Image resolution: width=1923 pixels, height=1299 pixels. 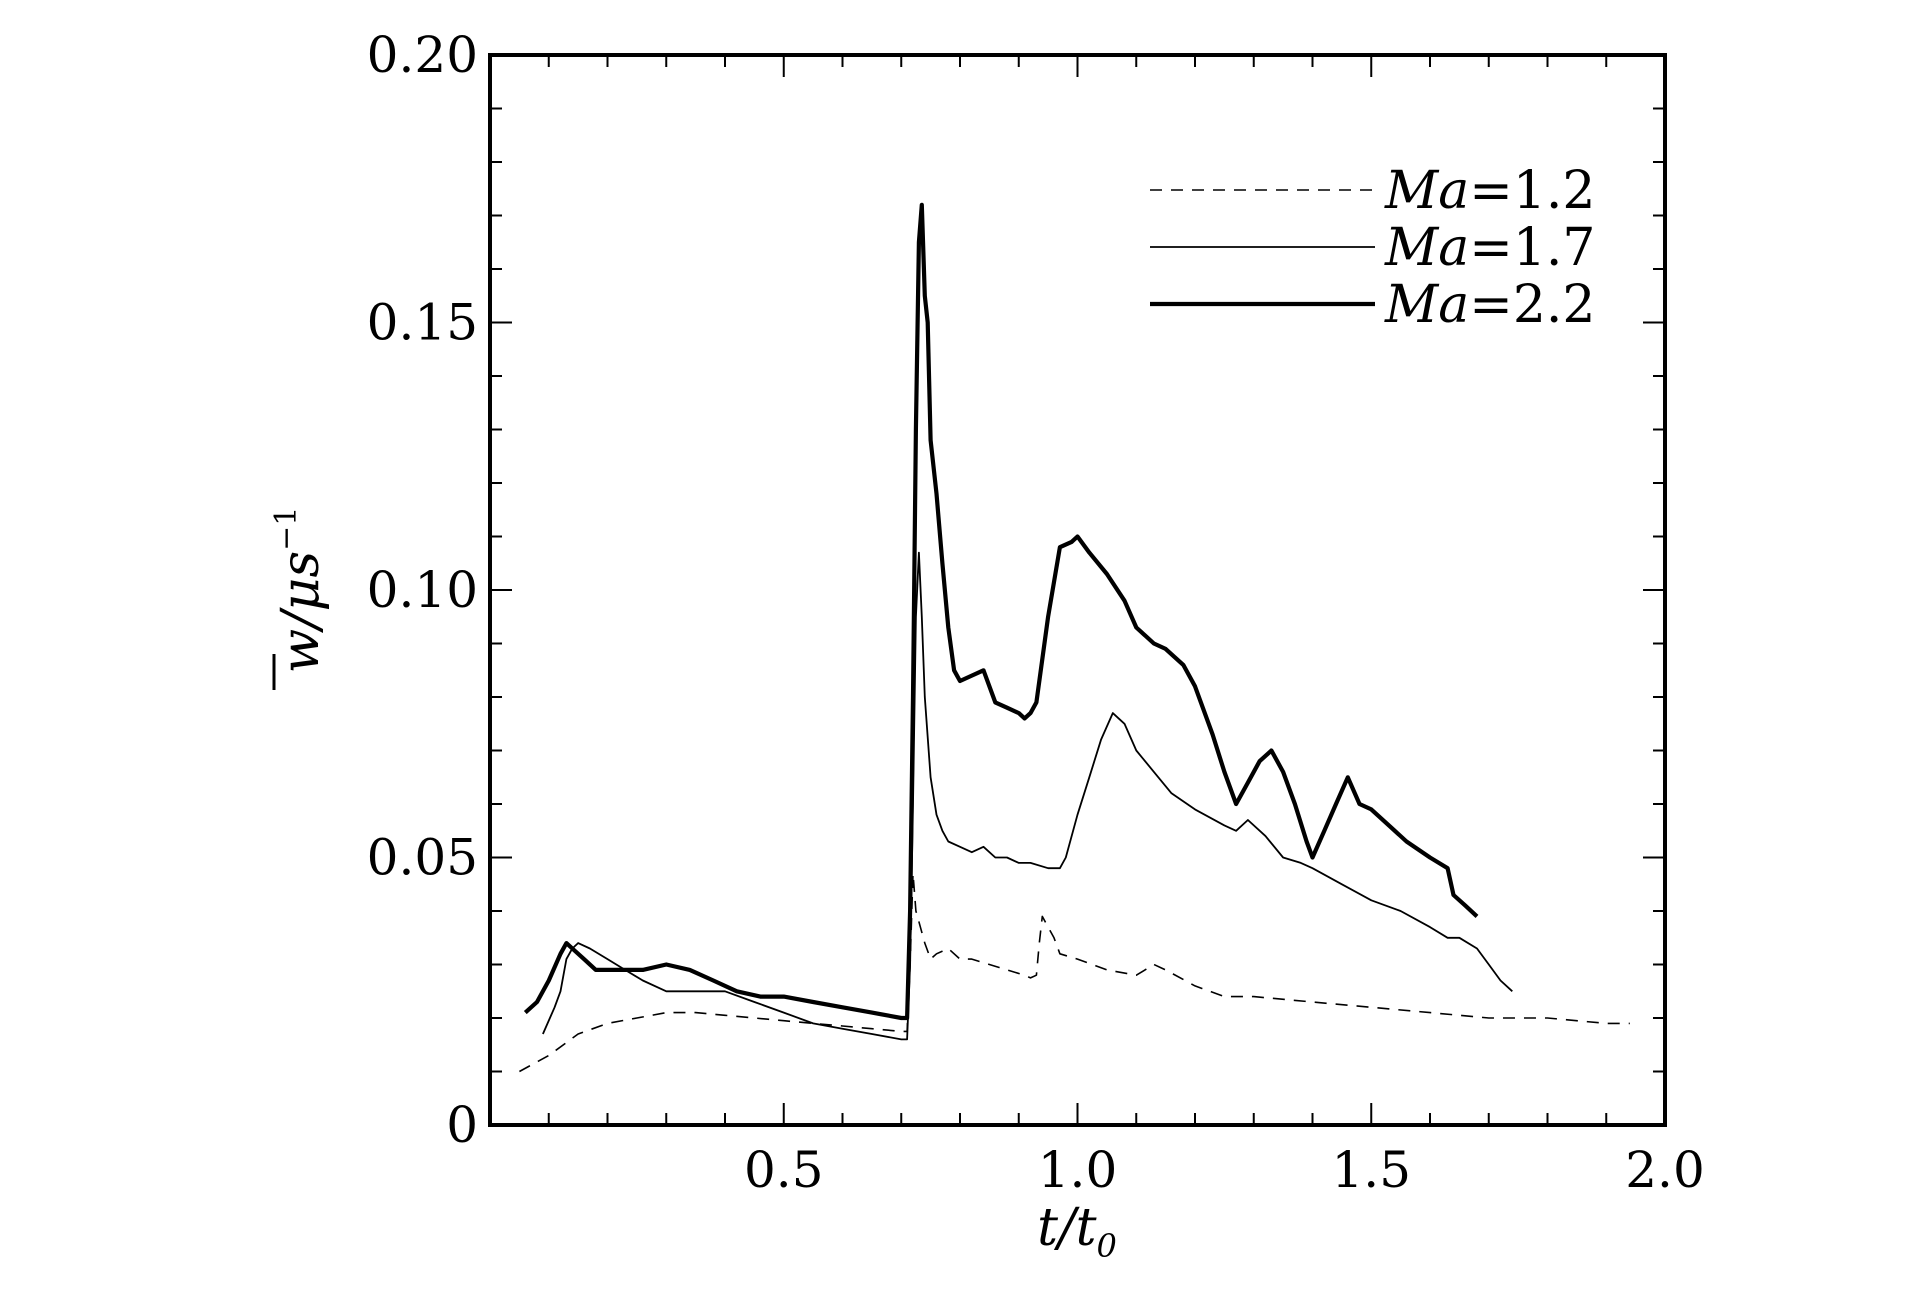 What do you see at coordinates (784, 1170) in the screenshot?
I see `x-tick-label: 0.5` at bounding box center [784, 1170].